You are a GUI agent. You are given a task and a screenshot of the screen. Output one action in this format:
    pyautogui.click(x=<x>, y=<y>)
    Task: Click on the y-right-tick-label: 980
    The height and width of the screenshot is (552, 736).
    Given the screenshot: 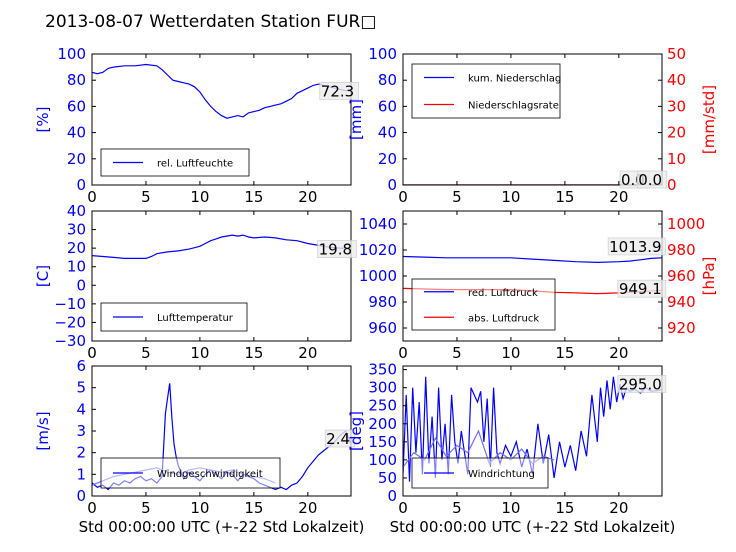 What is the action you would take?
    pyautogui.click(x=681, y=250)
    